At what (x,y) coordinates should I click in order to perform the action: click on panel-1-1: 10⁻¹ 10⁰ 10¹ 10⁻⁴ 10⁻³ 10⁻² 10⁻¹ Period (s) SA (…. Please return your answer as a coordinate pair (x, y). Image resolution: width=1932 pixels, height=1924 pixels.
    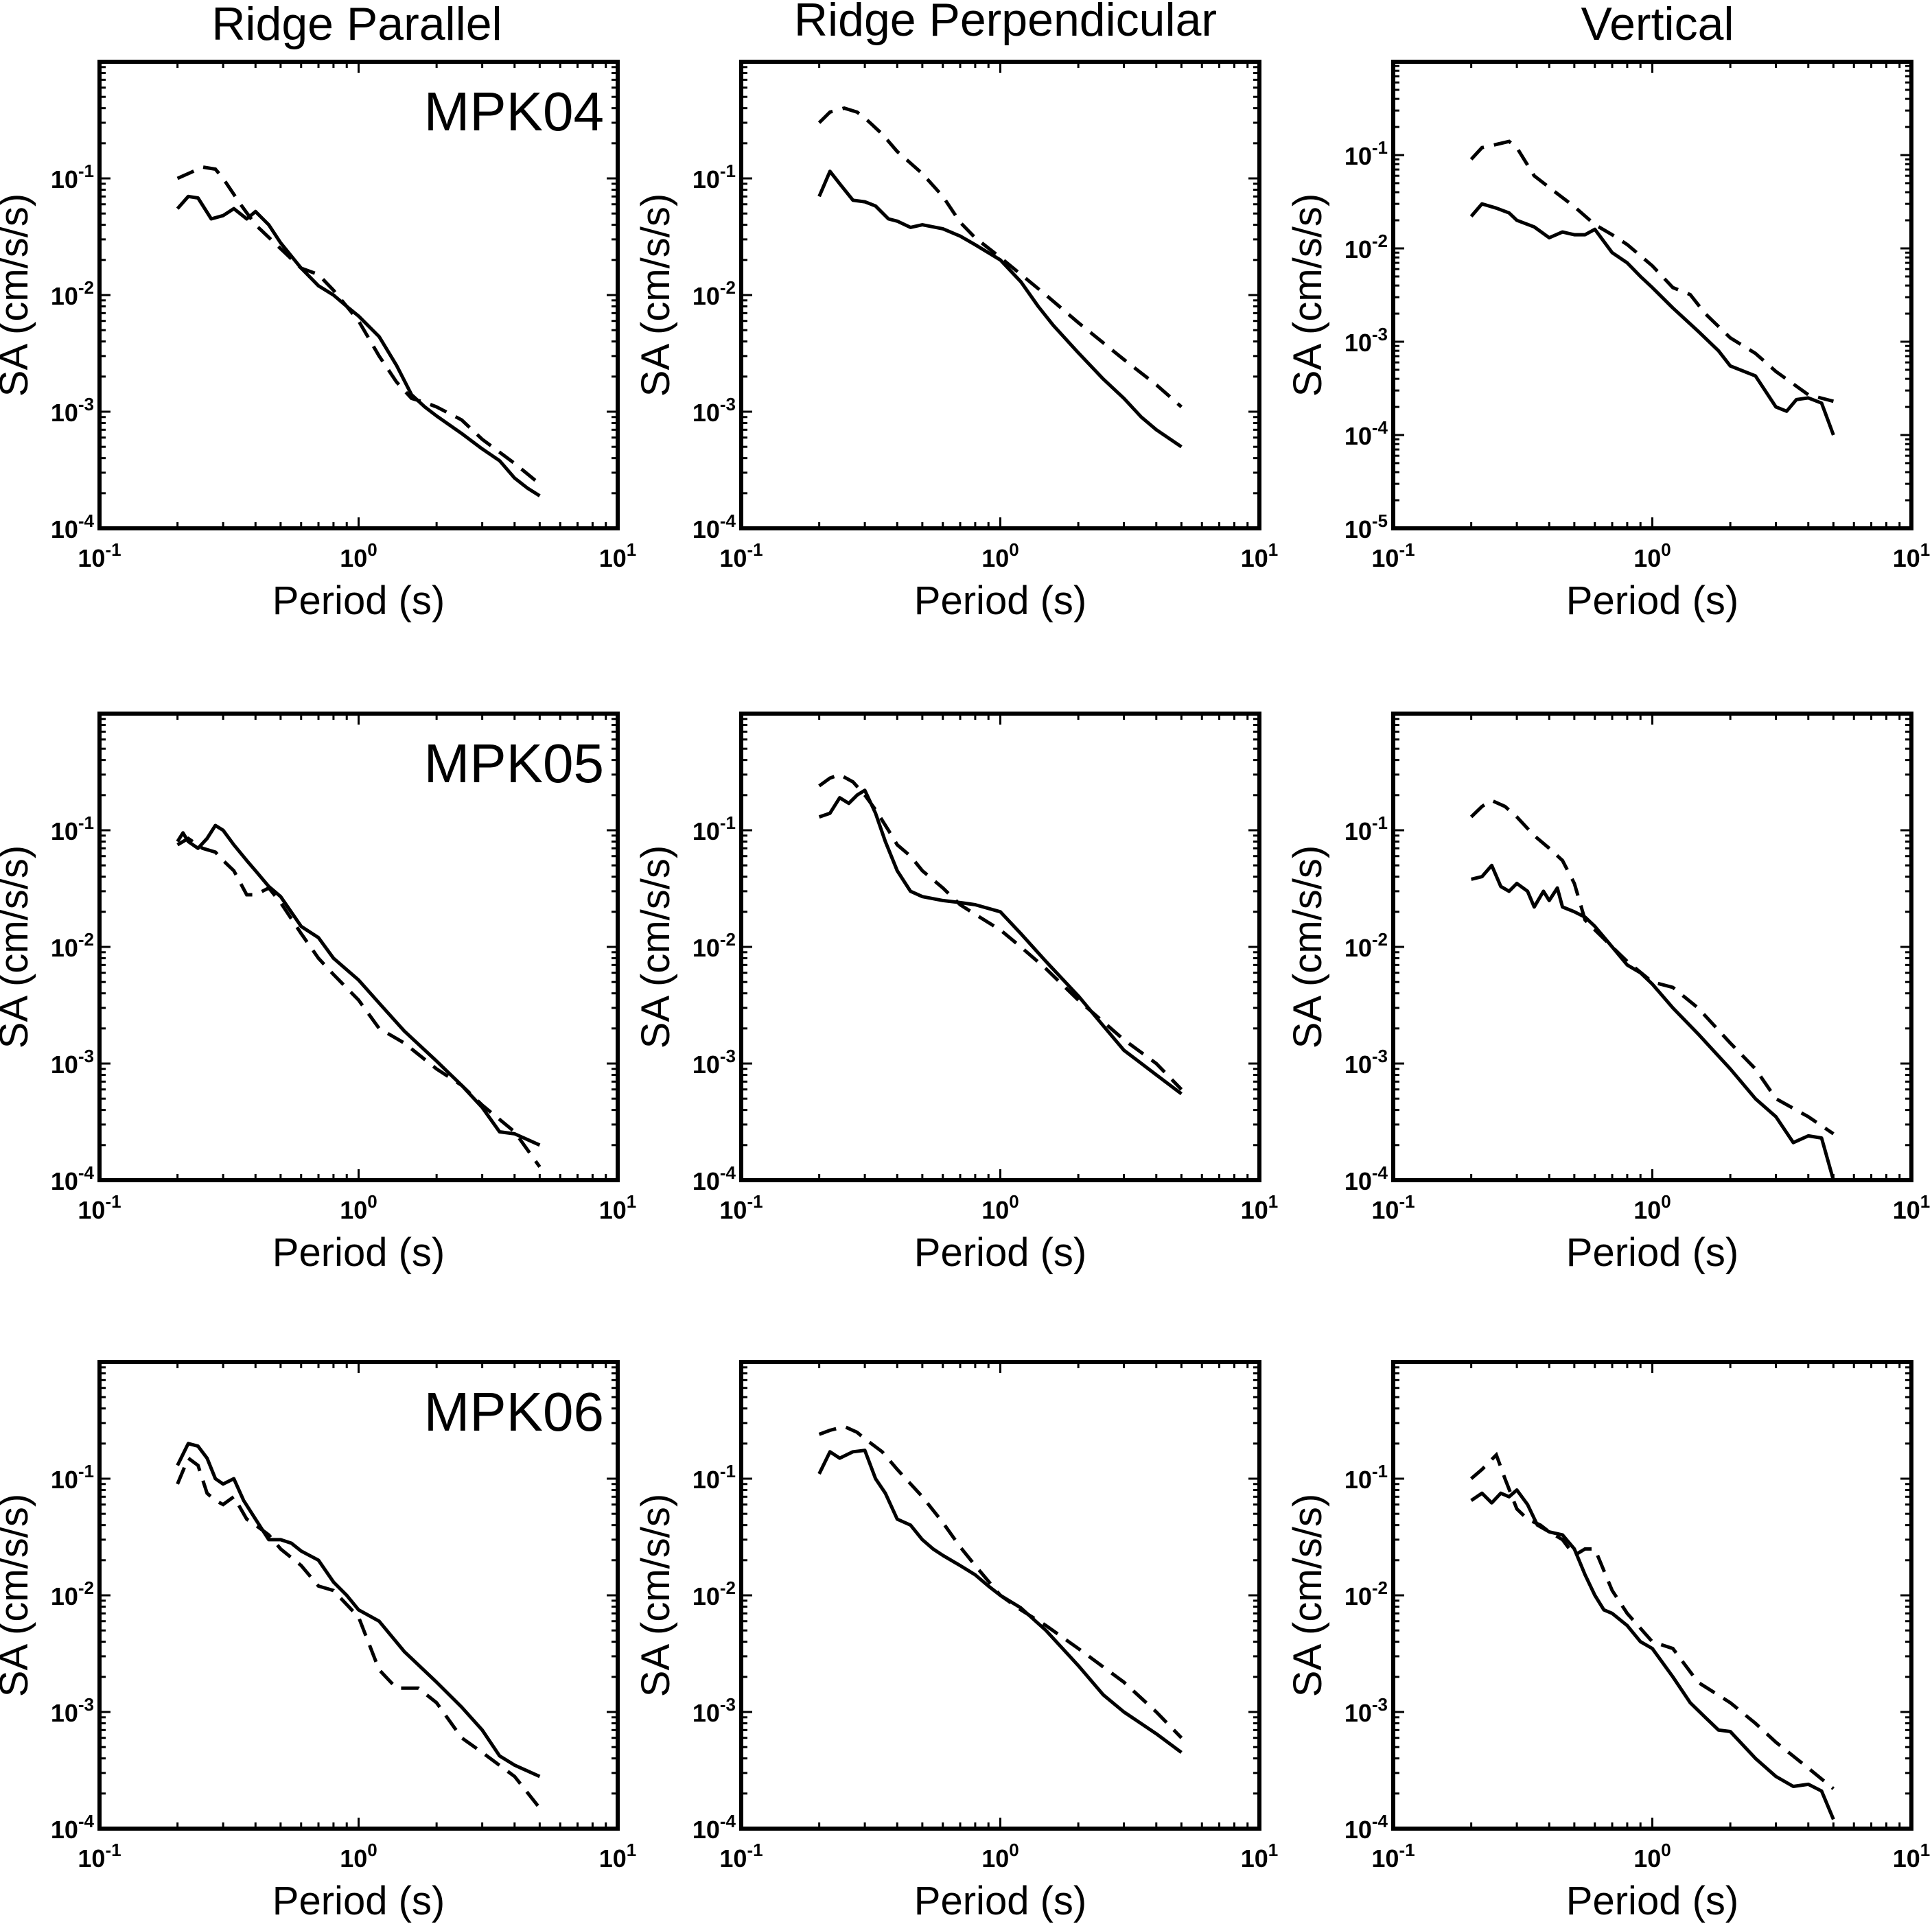
    Looking at the image, I should click on (955, 993).